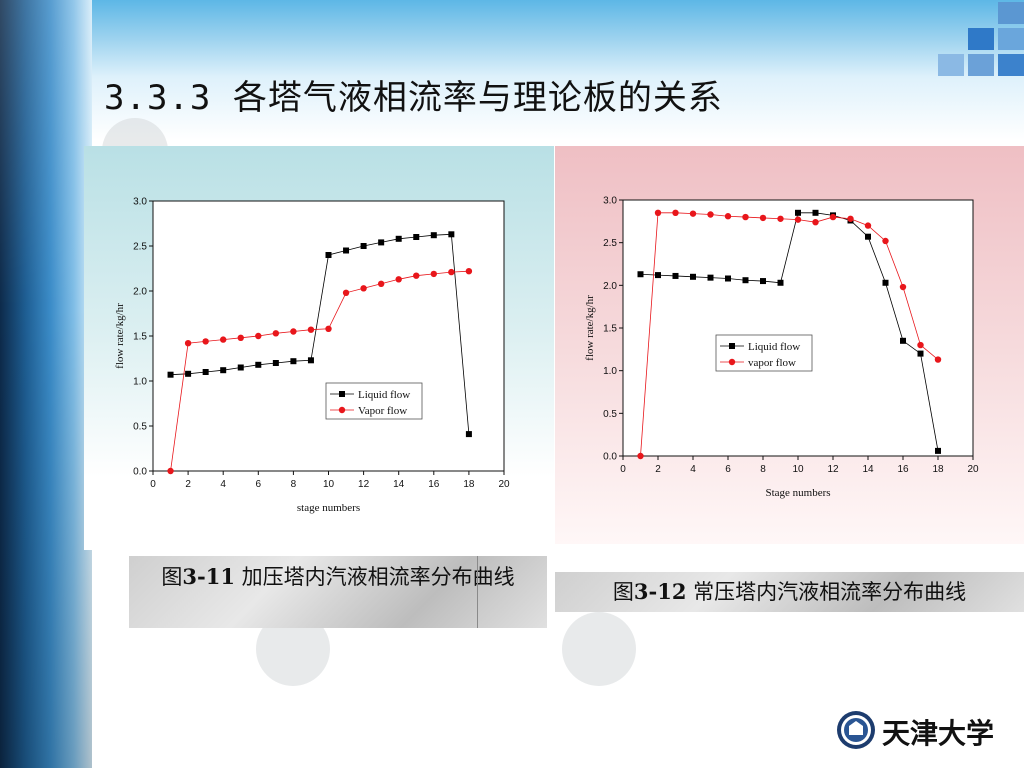 The height and width of the screenshot is (768, 1024). I want to click on caption-2-number: 3-12, so click(660, 591).